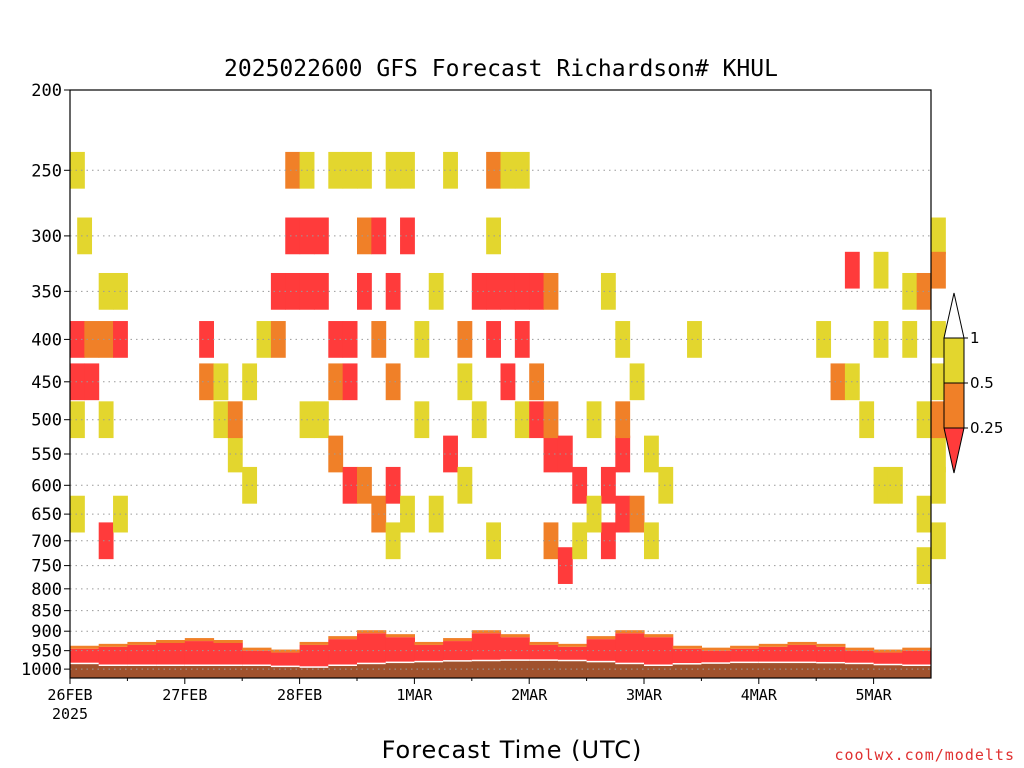  Describe the element at coordinates (46, 632) in the screenshot. I see `y-tick-label: 900` at that location.